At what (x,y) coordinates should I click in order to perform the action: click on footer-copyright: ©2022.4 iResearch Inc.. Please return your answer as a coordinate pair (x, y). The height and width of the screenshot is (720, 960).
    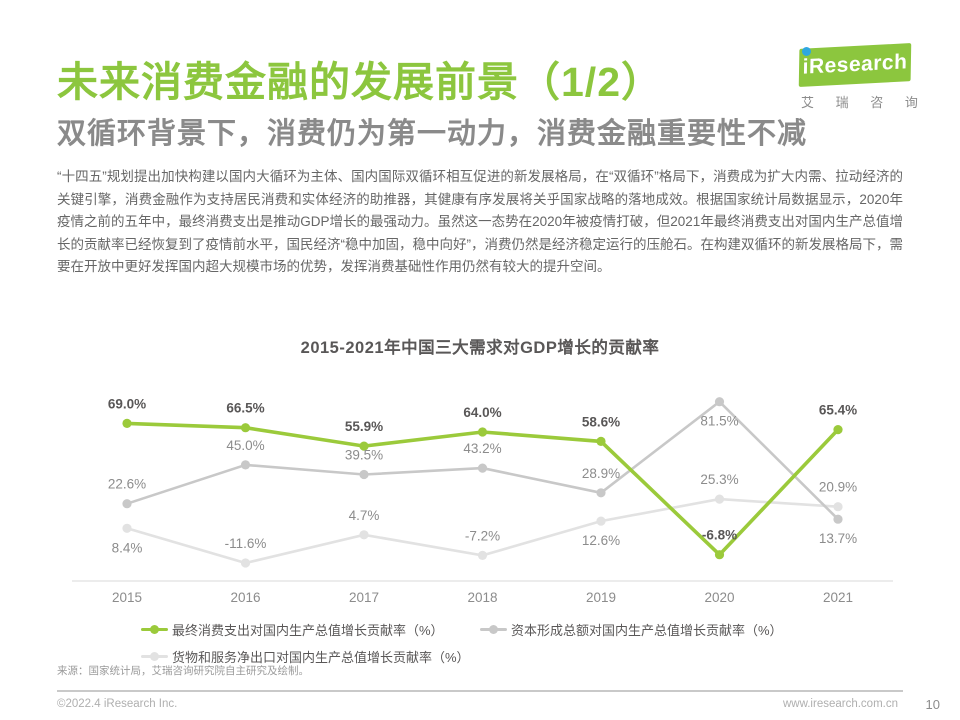
    Looking at the image, I should click on (117, 704).